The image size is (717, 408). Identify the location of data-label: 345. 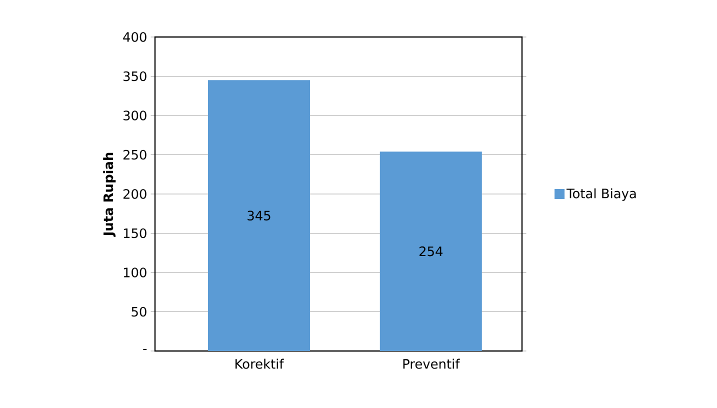
(259, 215).